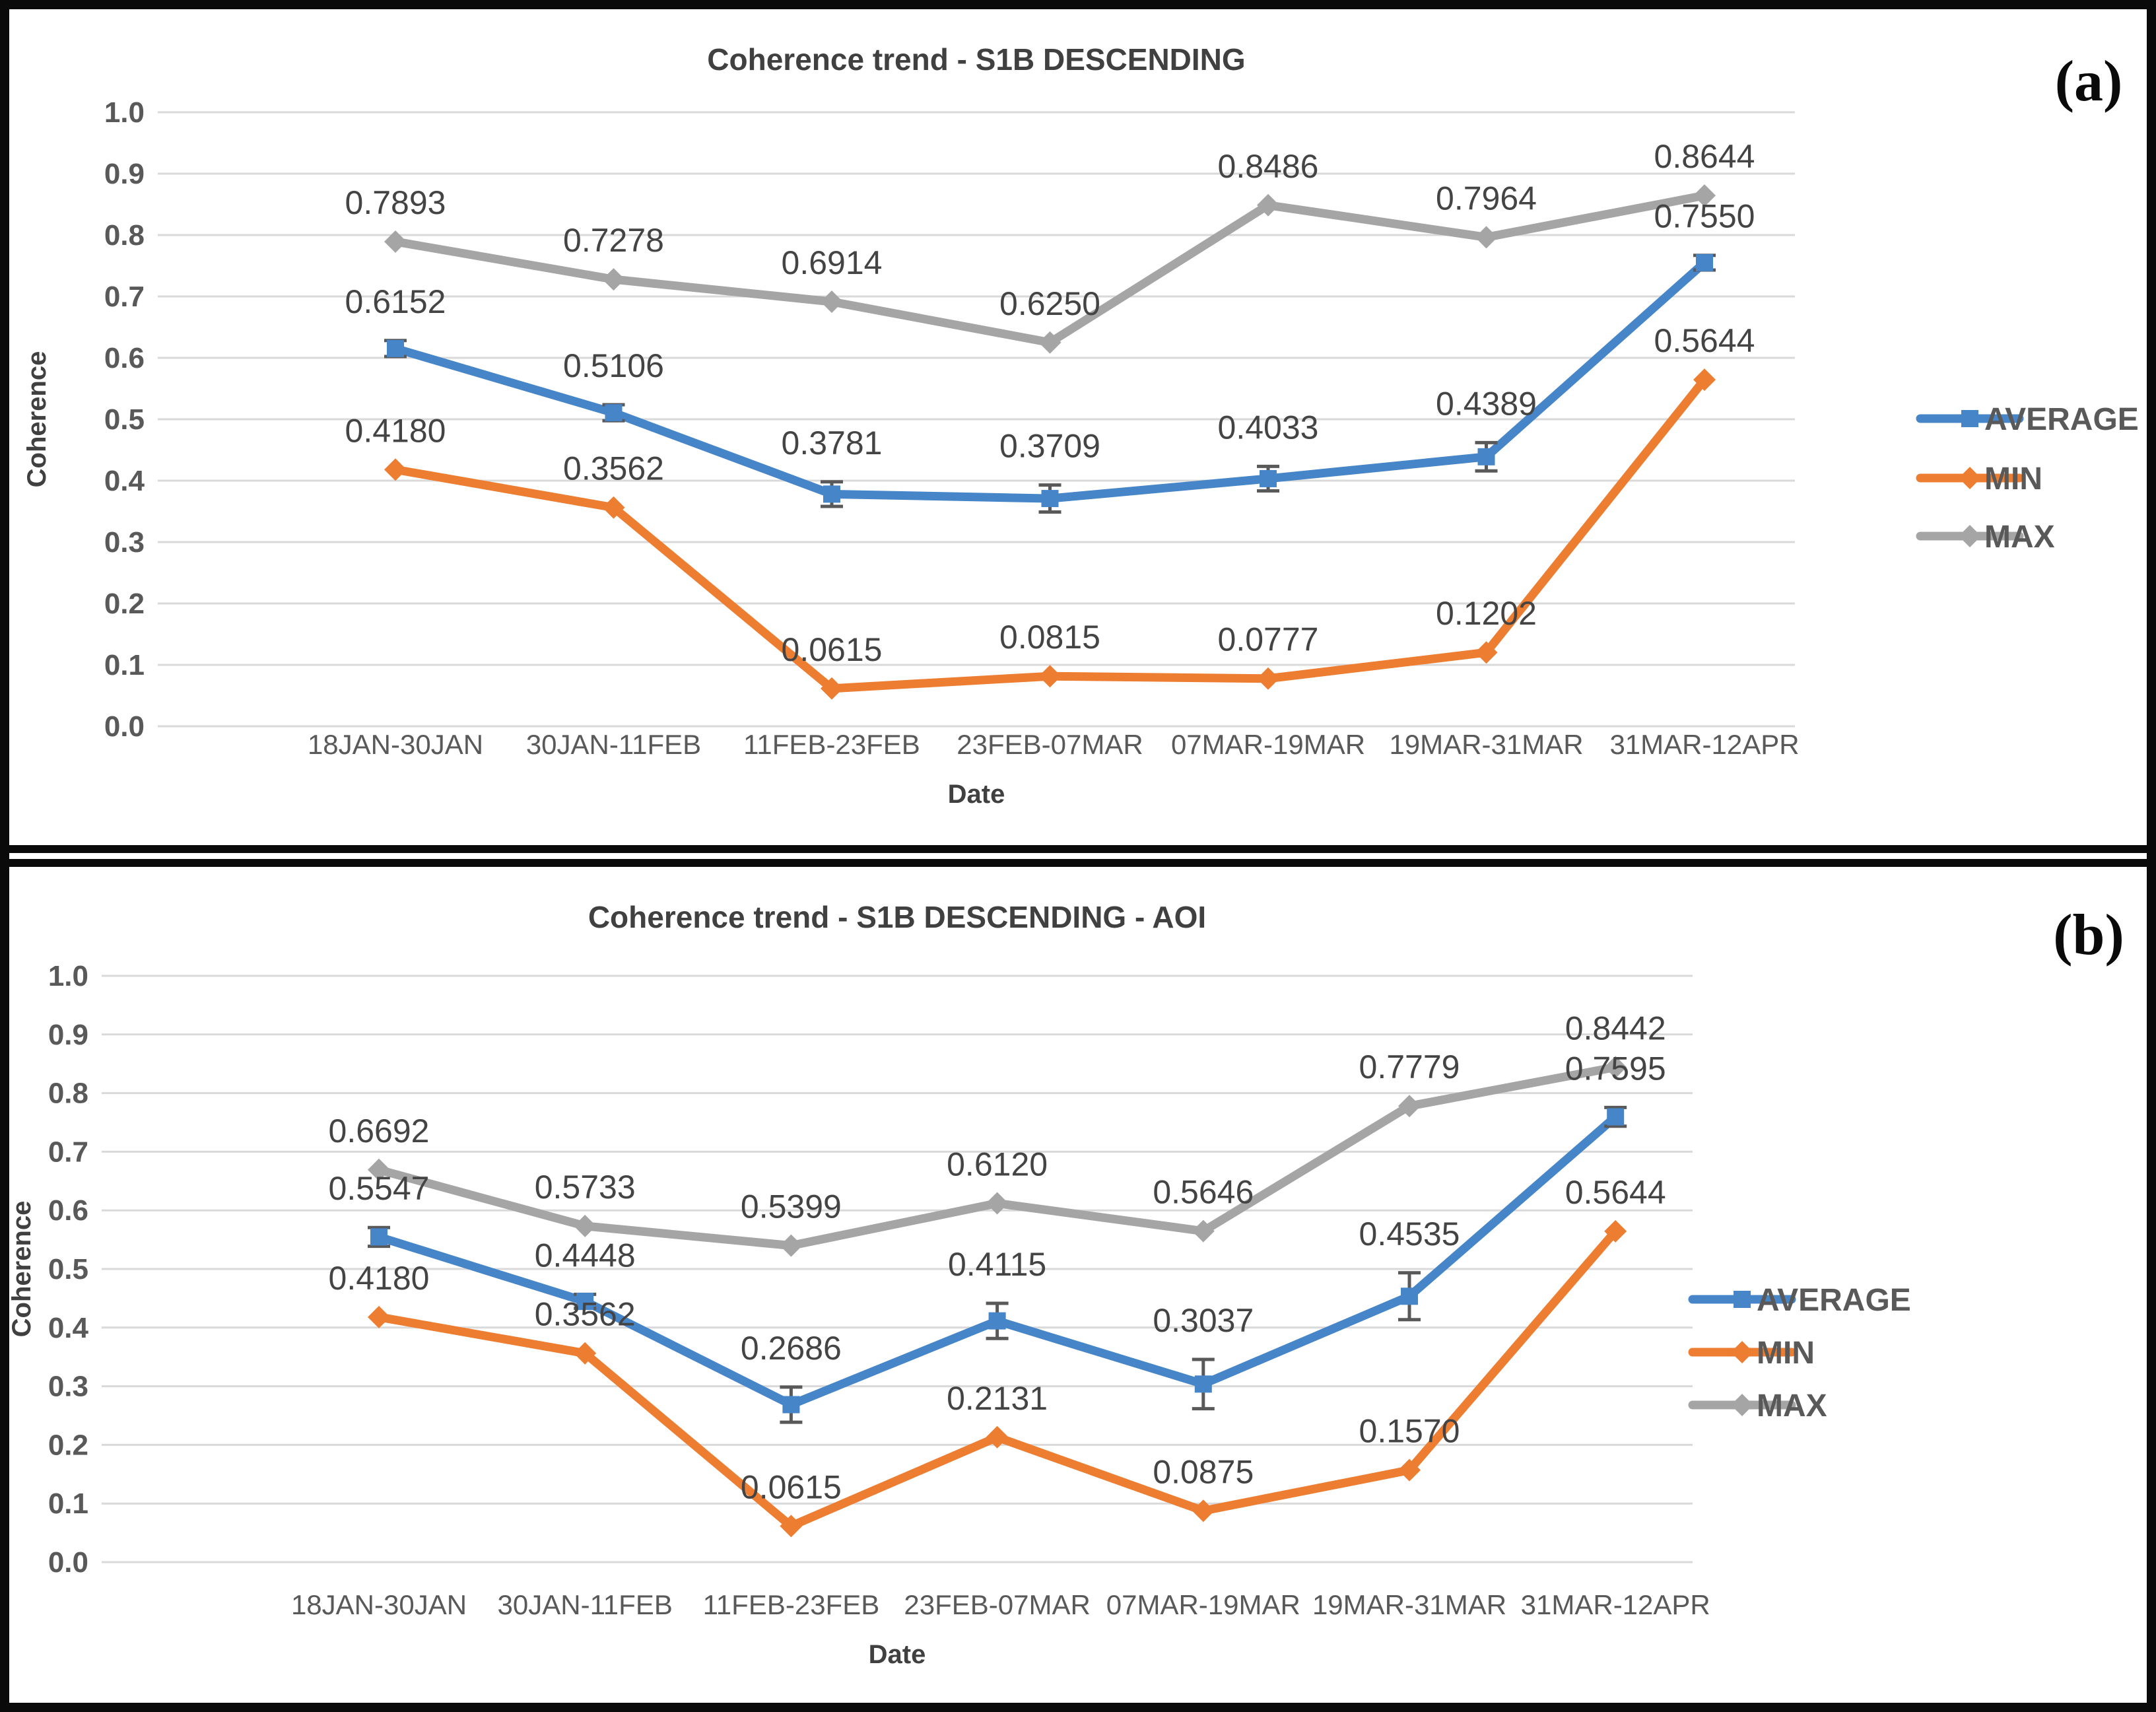 This screenshot has width=2156, height=1712. I want to click on x-tick-label: 18JAN-30JAN, so click(395, 744).